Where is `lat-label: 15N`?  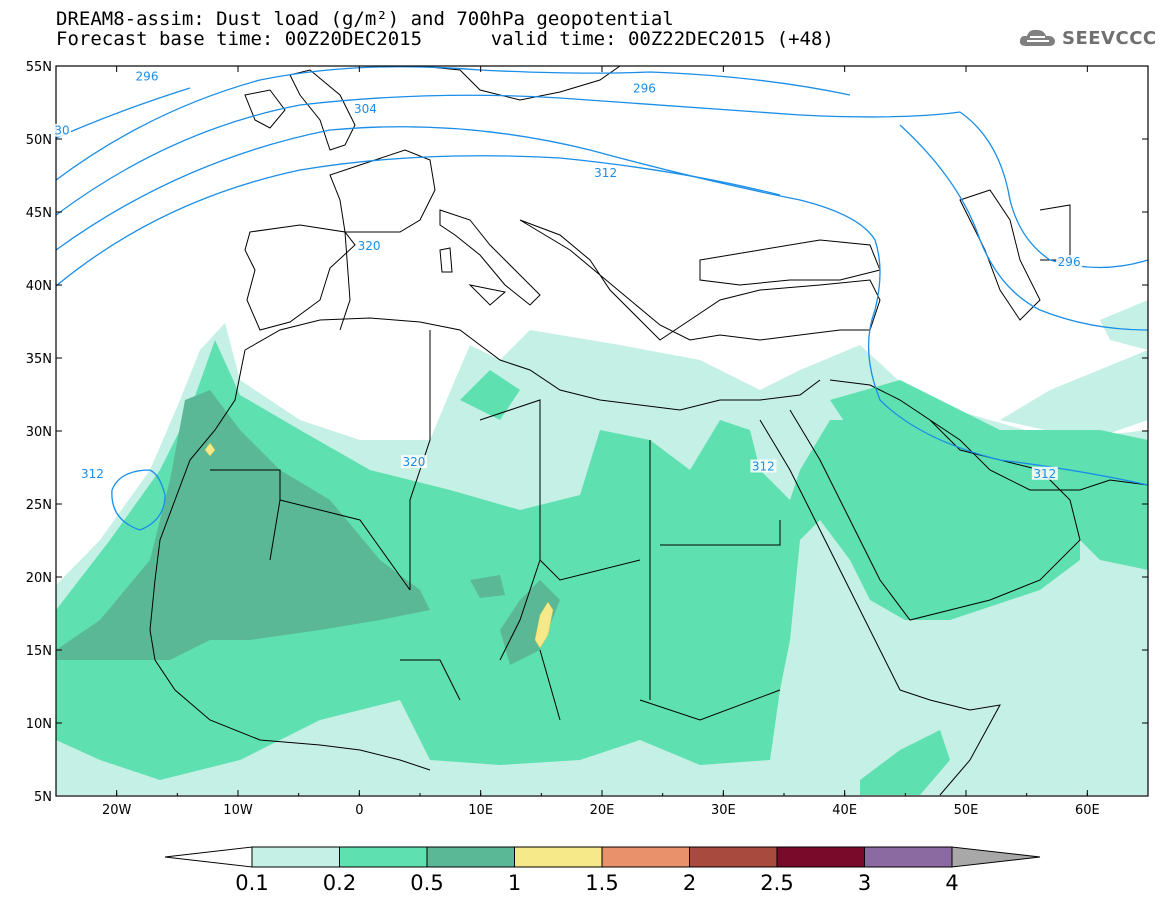 lat-label: 15N is located at coordinates (39, 651).